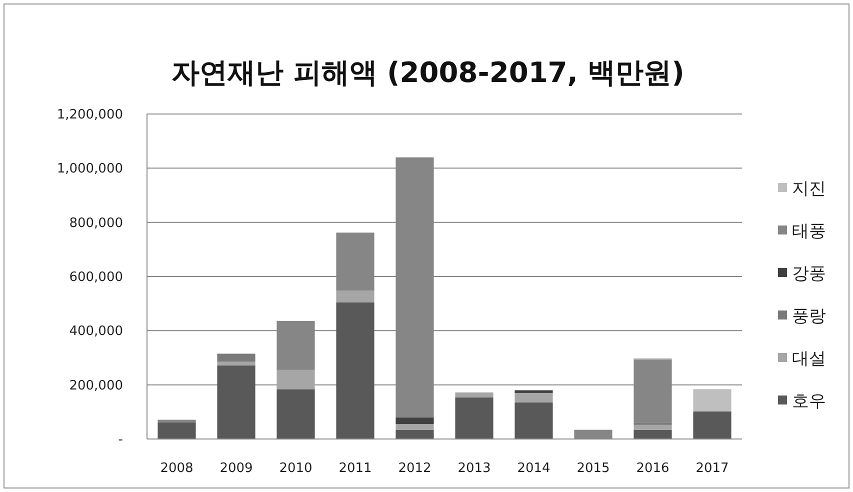 This screenshot has width=853, height=492. What do you see at coordinates (593, 468) in the screenshot?
I see `x-tick-label: 2015` at bounding box center [593, 468].